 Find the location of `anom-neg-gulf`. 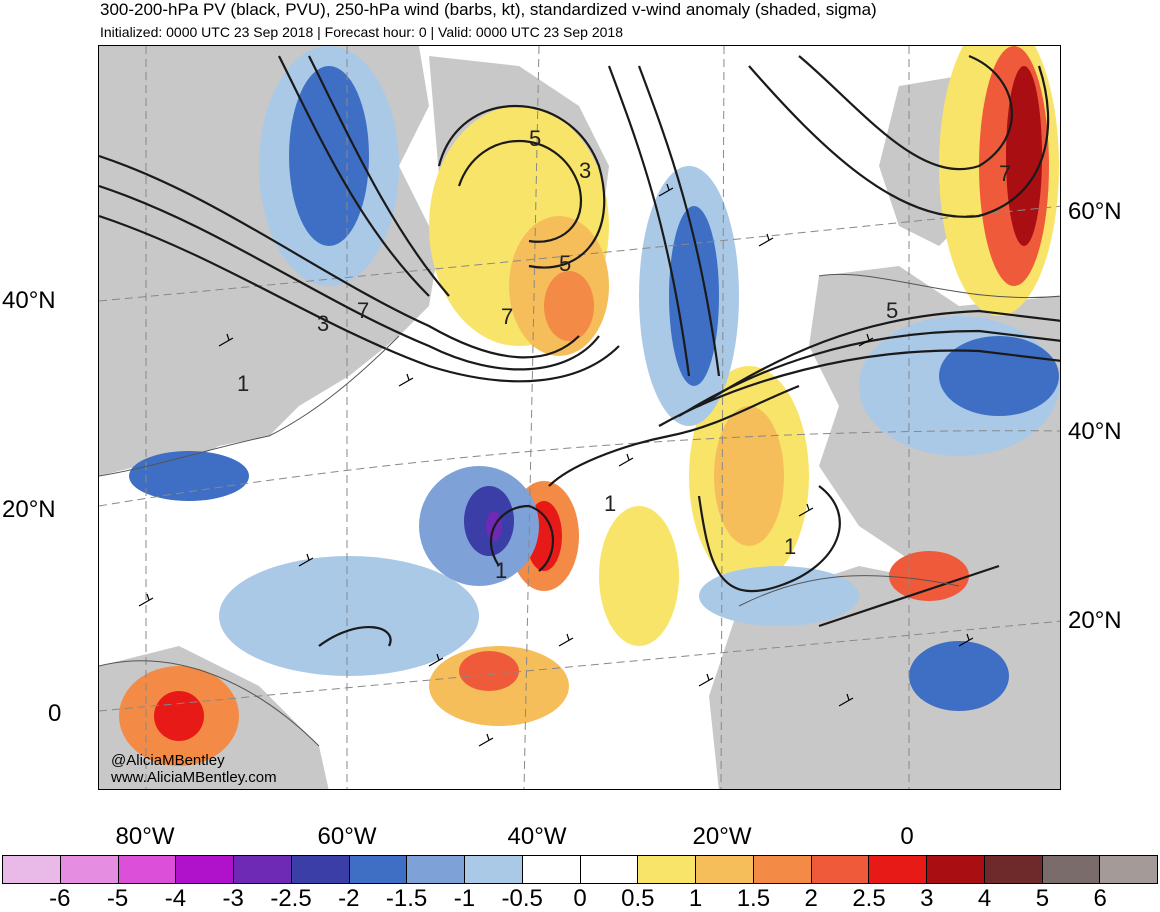

anom-neg-gulf is located at coordinates (189, 476).